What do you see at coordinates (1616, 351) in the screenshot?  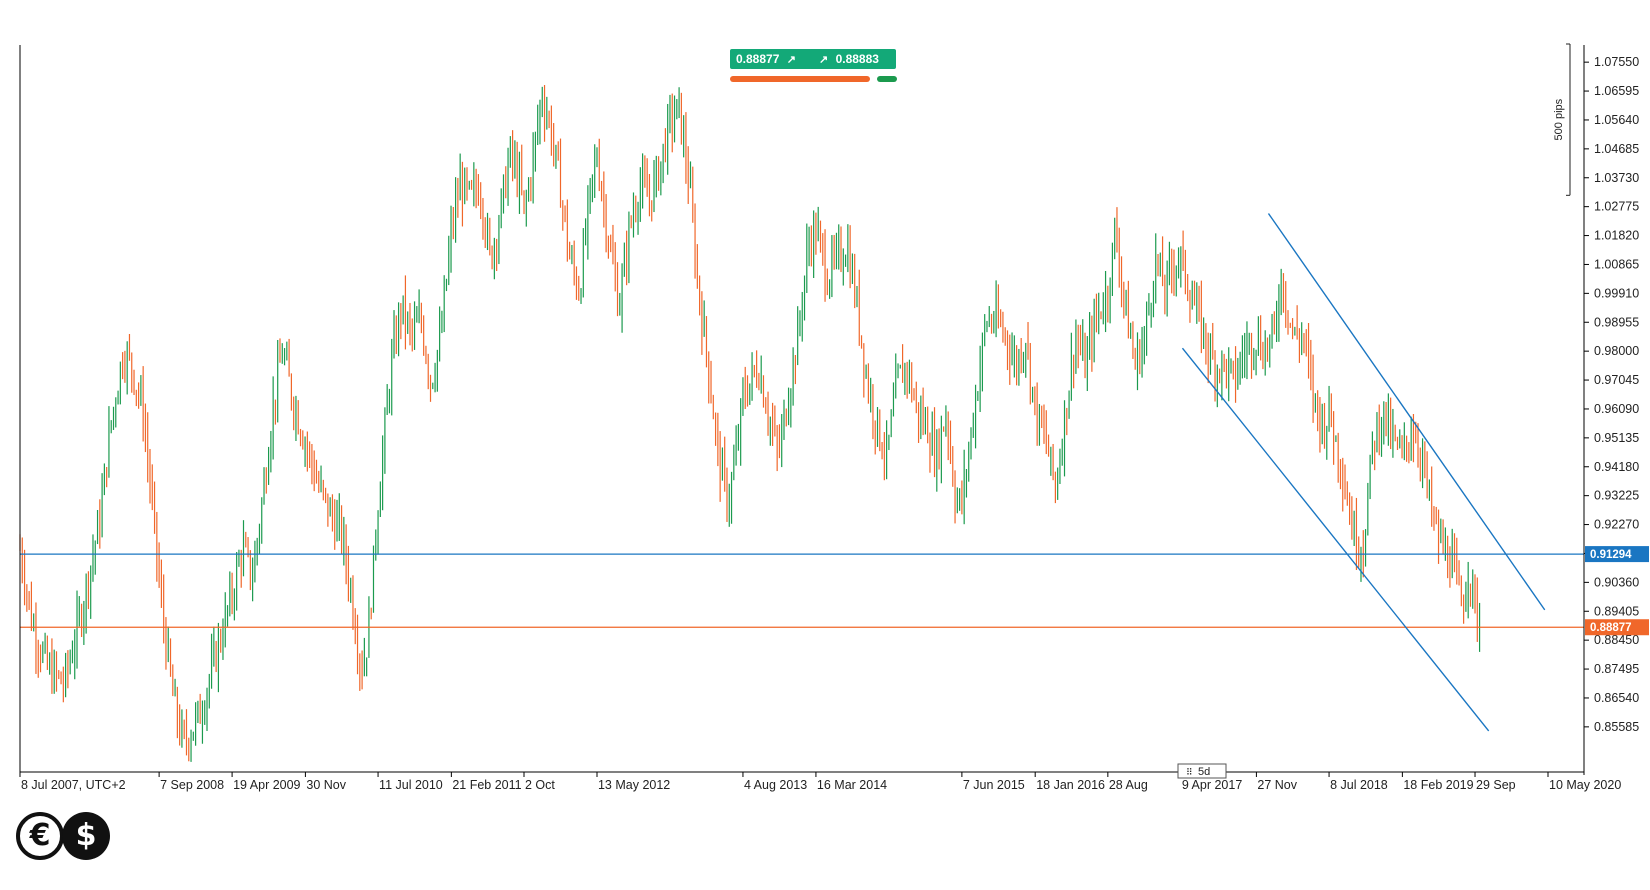 I see `y-tick-label: 0.98000` at bounding box center [1616, 351].